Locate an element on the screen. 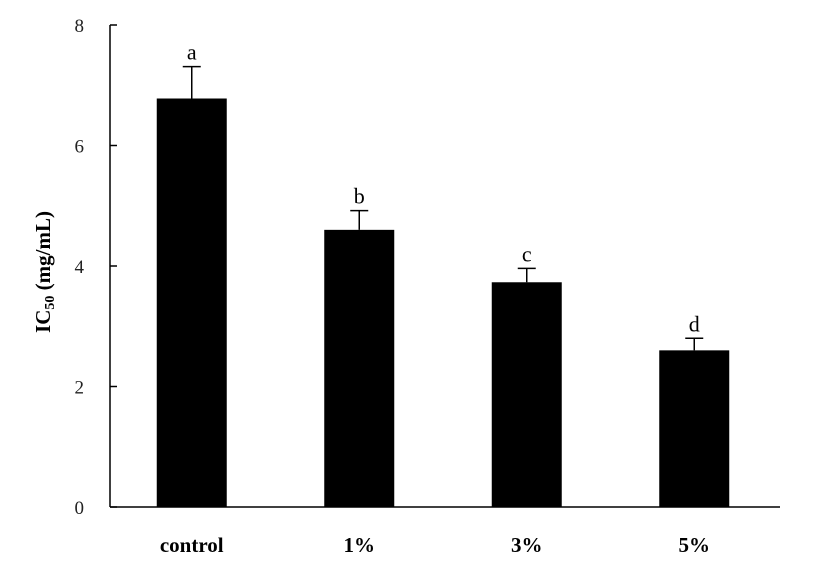 This screenshot has width=827, height=569. significance-label: d is located at coordinates (694, 323).